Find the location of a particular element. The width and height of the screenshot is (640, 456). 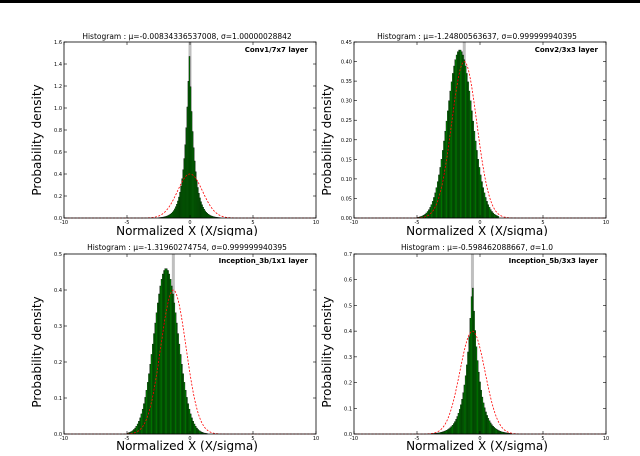

layer-label: Conv2/3x3 layer is located at coordinates (567, 50).